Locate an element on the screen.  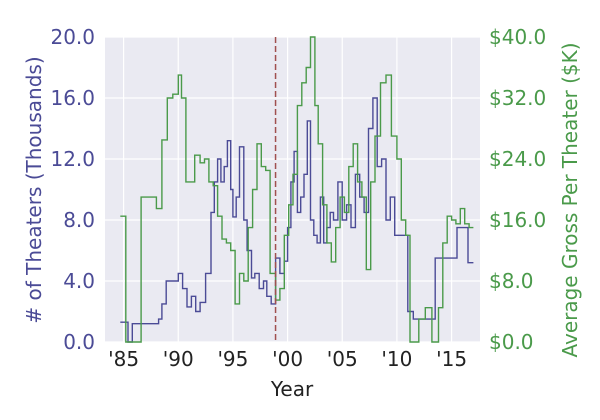
right-y-tick-label: $16.0 is located at coordinates (517, 220).